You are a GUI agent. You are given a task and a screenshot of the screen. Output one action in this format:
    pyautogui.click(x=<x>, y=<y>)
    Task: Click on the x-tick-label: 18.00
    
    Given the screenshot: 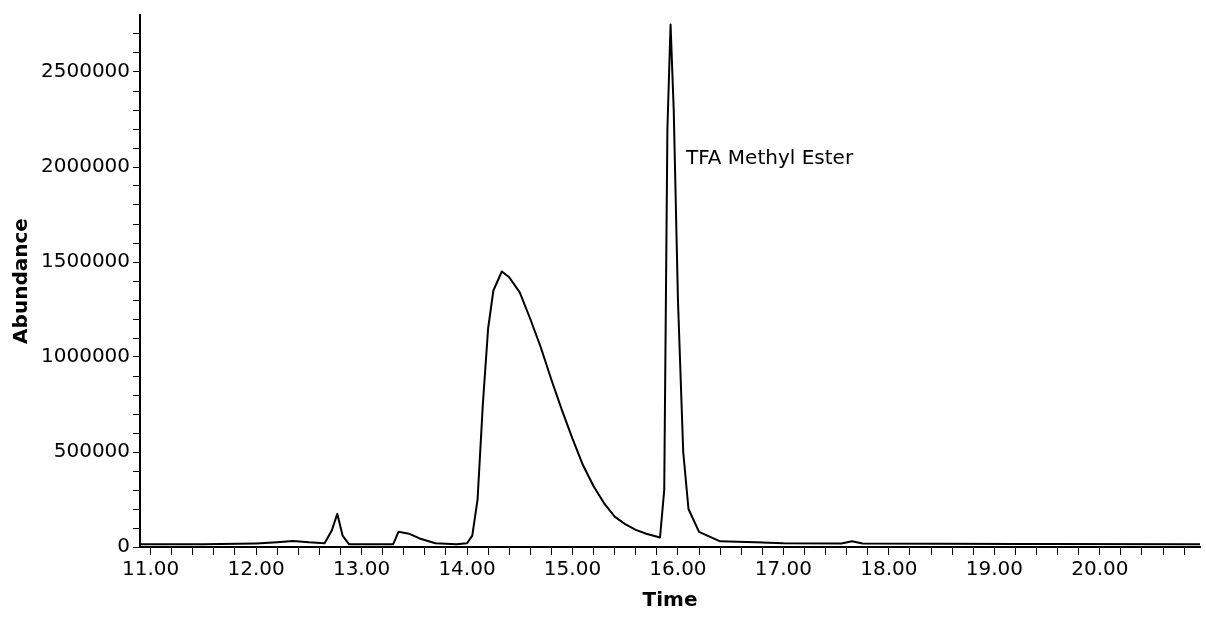 What is the action you would take?
    pyautogui.click(x=889, y=568)
    